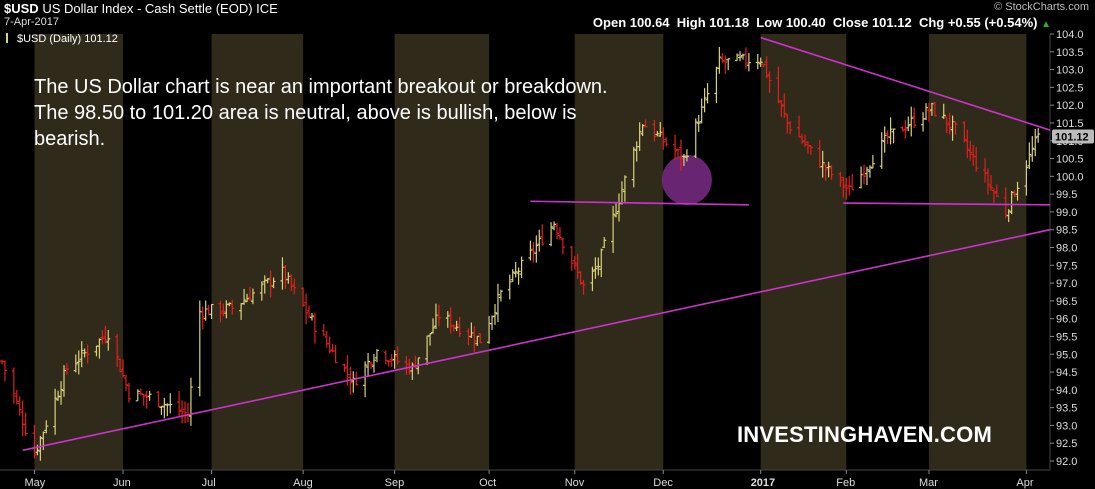 The width and height of the screenshot is (1095, 489). I want to click on x-tick-label: Jun, so click(122, 483).